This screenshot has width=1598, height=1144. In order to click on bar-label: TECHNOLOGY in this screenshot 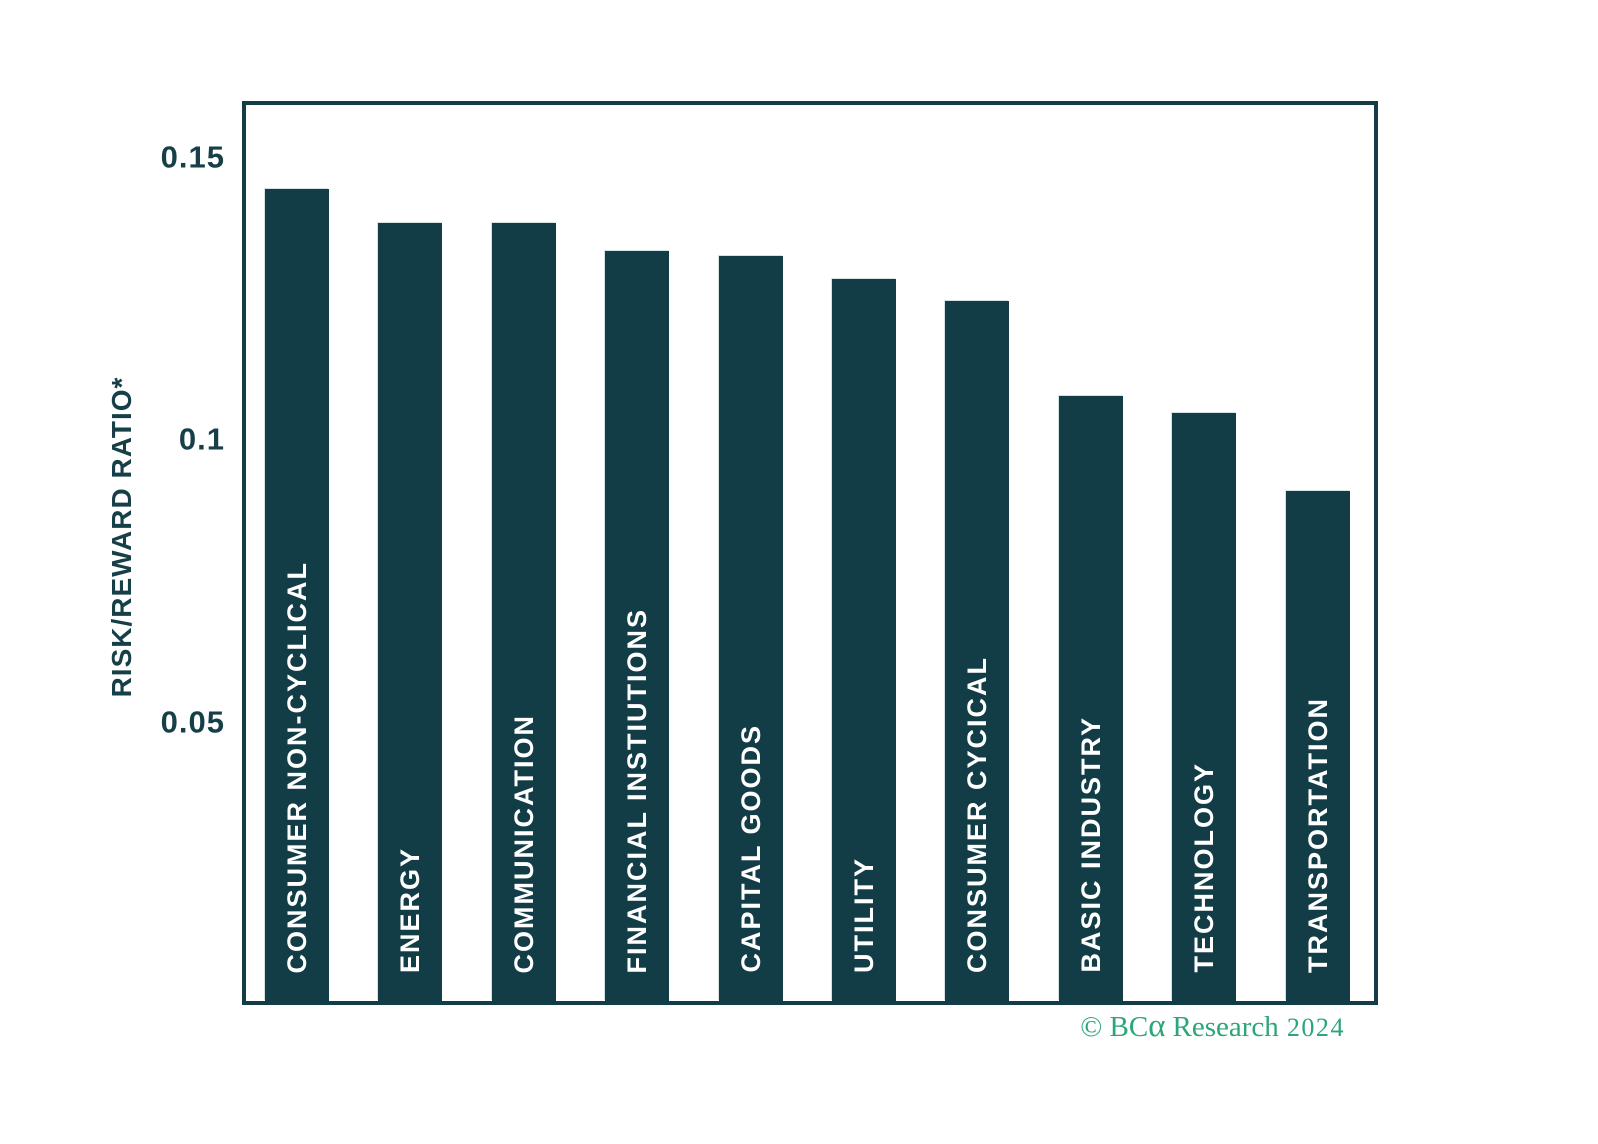, I will do `click(1203, 867)`.